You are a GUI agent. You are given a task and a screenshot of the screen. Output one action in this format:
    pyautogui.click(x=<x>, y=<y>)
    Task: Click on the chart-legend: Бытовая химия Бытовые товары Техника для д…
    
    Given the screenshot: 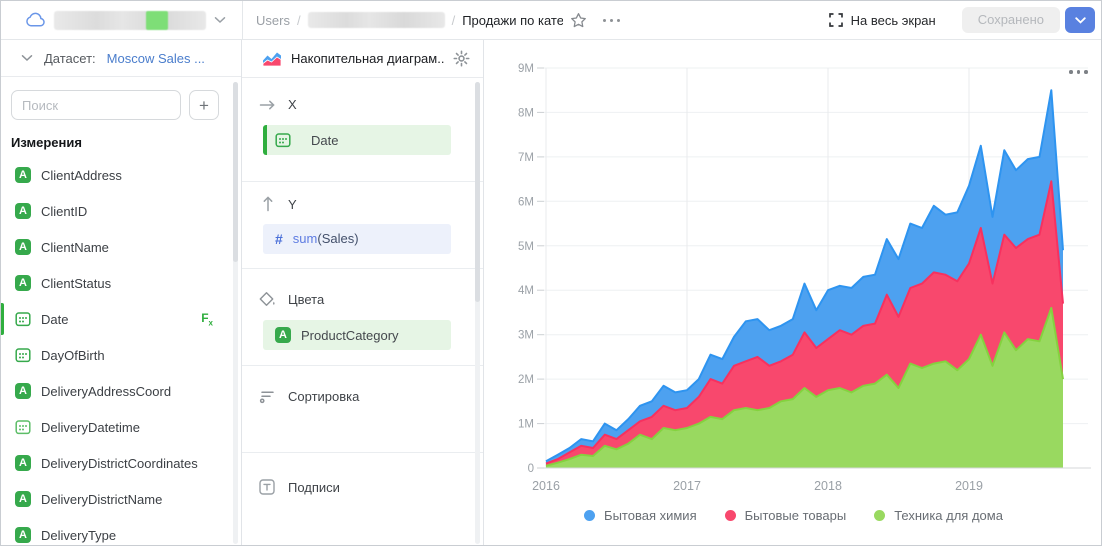 What is the action you would take?
    pyautogui.click(x=792, y=515)
    